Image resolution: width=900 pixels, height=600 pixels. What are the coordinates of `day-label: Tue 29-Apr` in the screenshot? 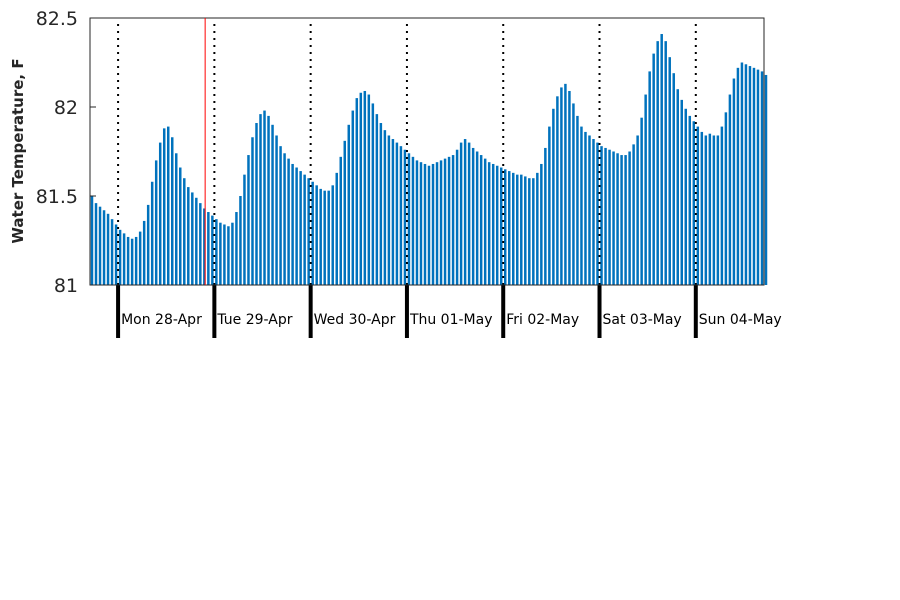 It's located at (254, 320).